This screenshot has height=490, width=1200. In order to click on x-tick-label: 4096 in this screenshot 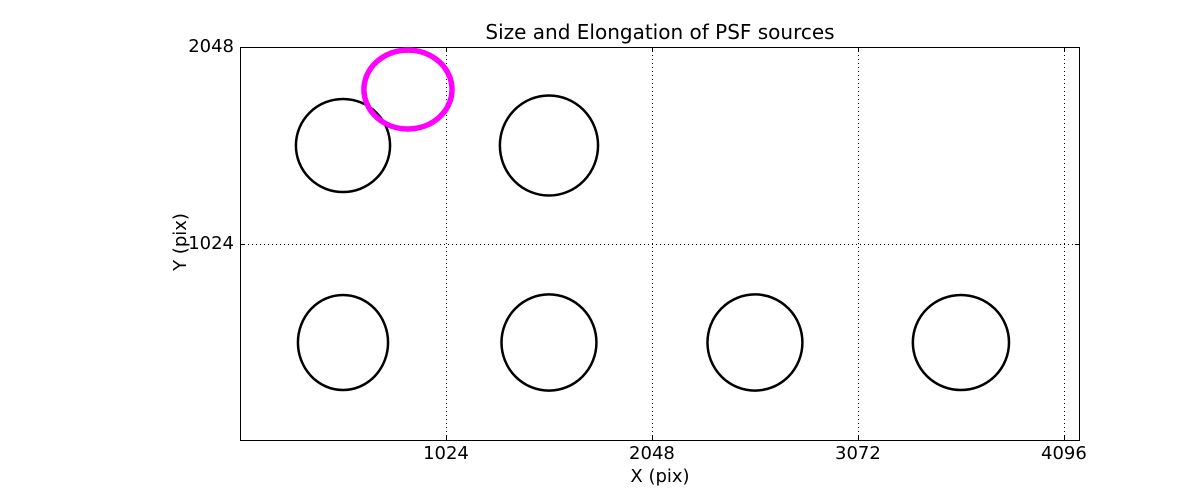, I will do `click(1064, 453)`.